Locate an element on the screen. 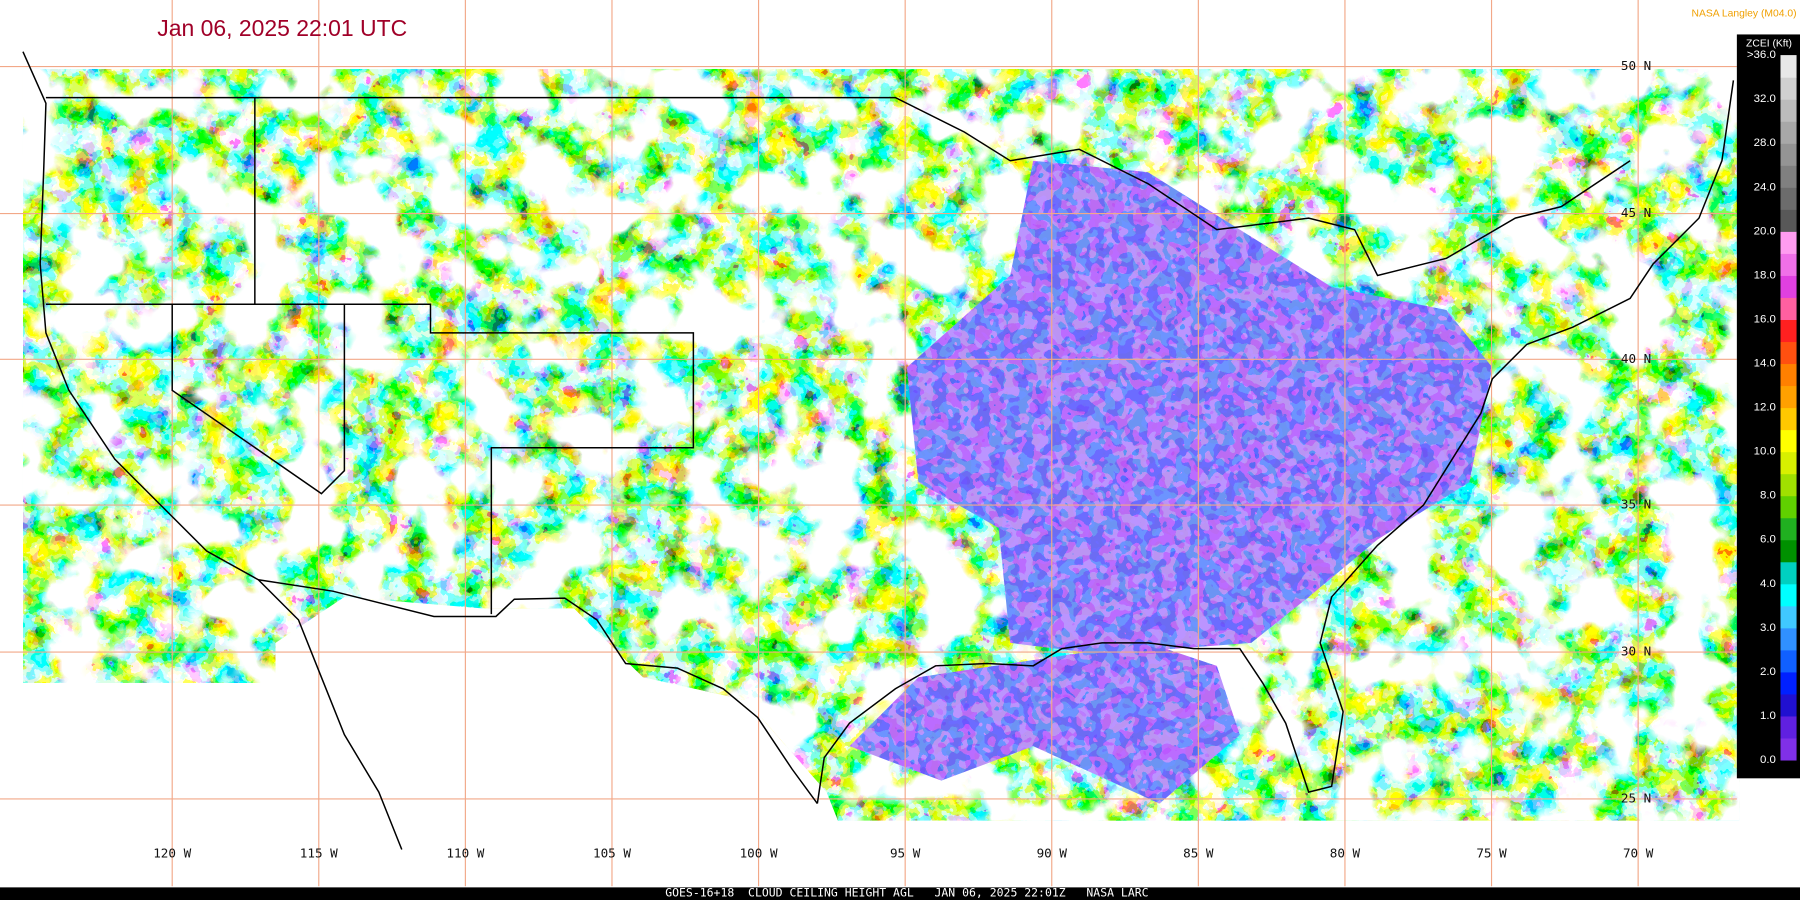 The height and width of the screenshot is (900, 1800). legend-label: 14.0 is located at coordinates (1765, 364).